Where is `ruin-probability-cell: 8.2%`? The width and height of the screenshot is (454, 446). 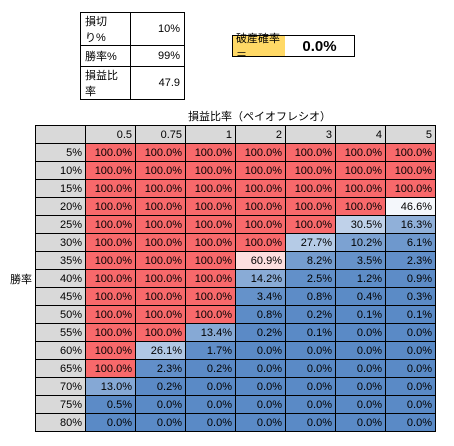
ruin-probability-cell: 8.2% is located at coordinates (310, 260).